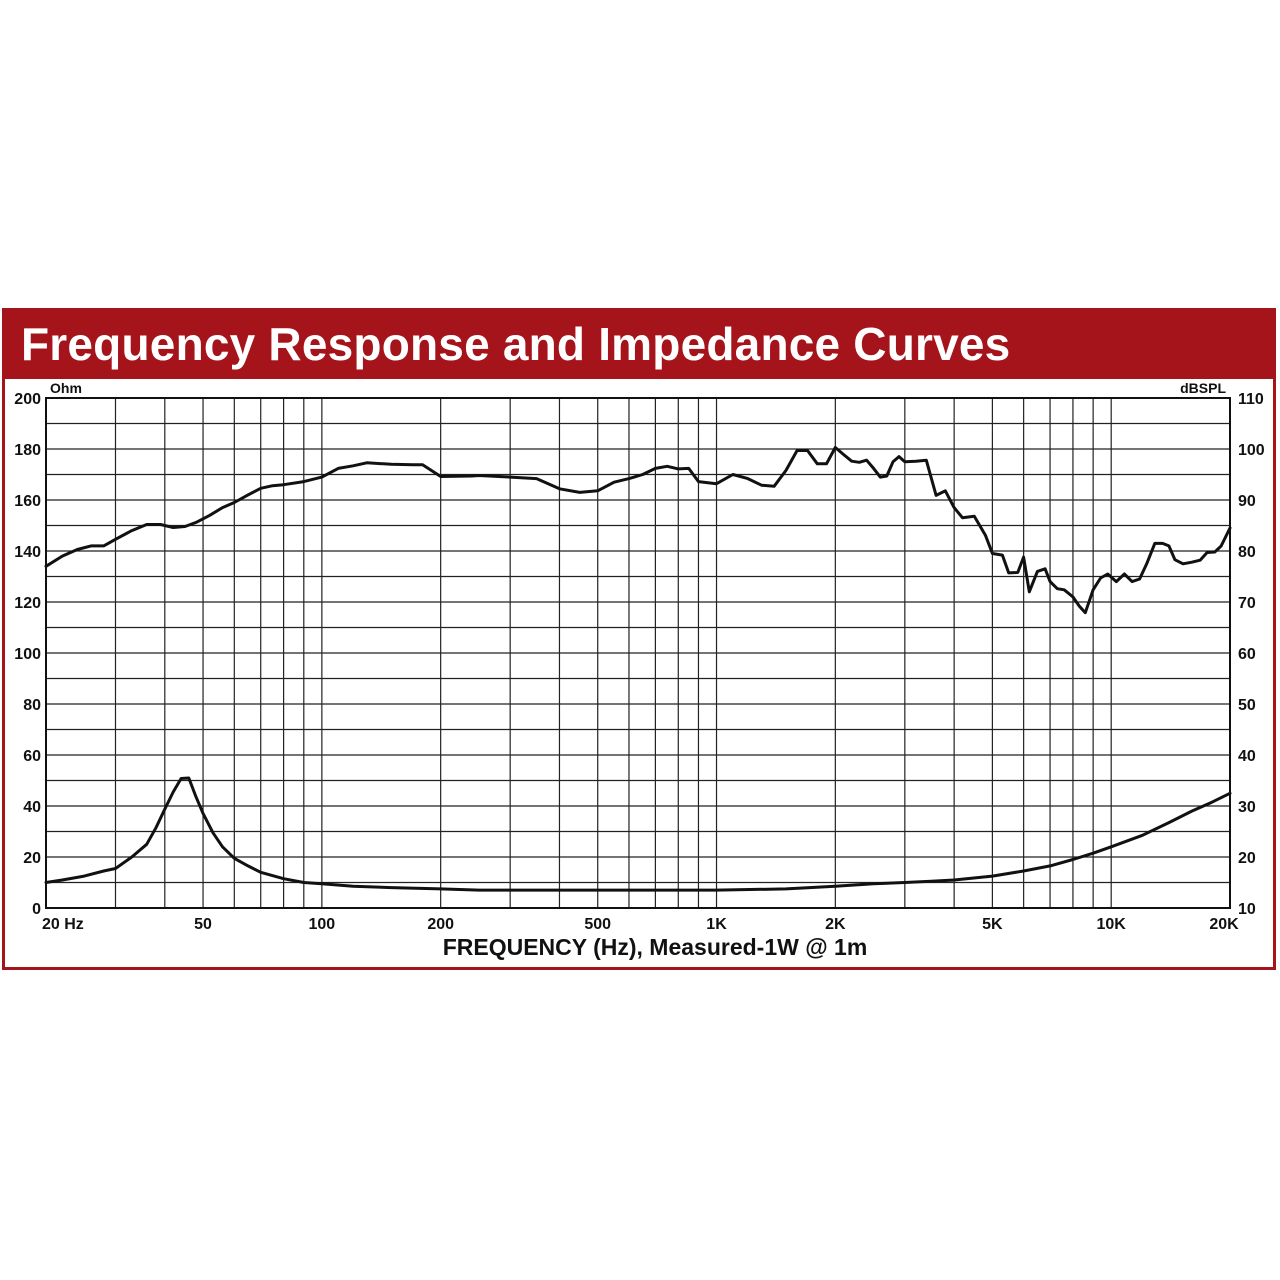 This screenshot has width=1280, height=1280. I want to click on x-tick-label: 20 Hz, so click(63, 924).